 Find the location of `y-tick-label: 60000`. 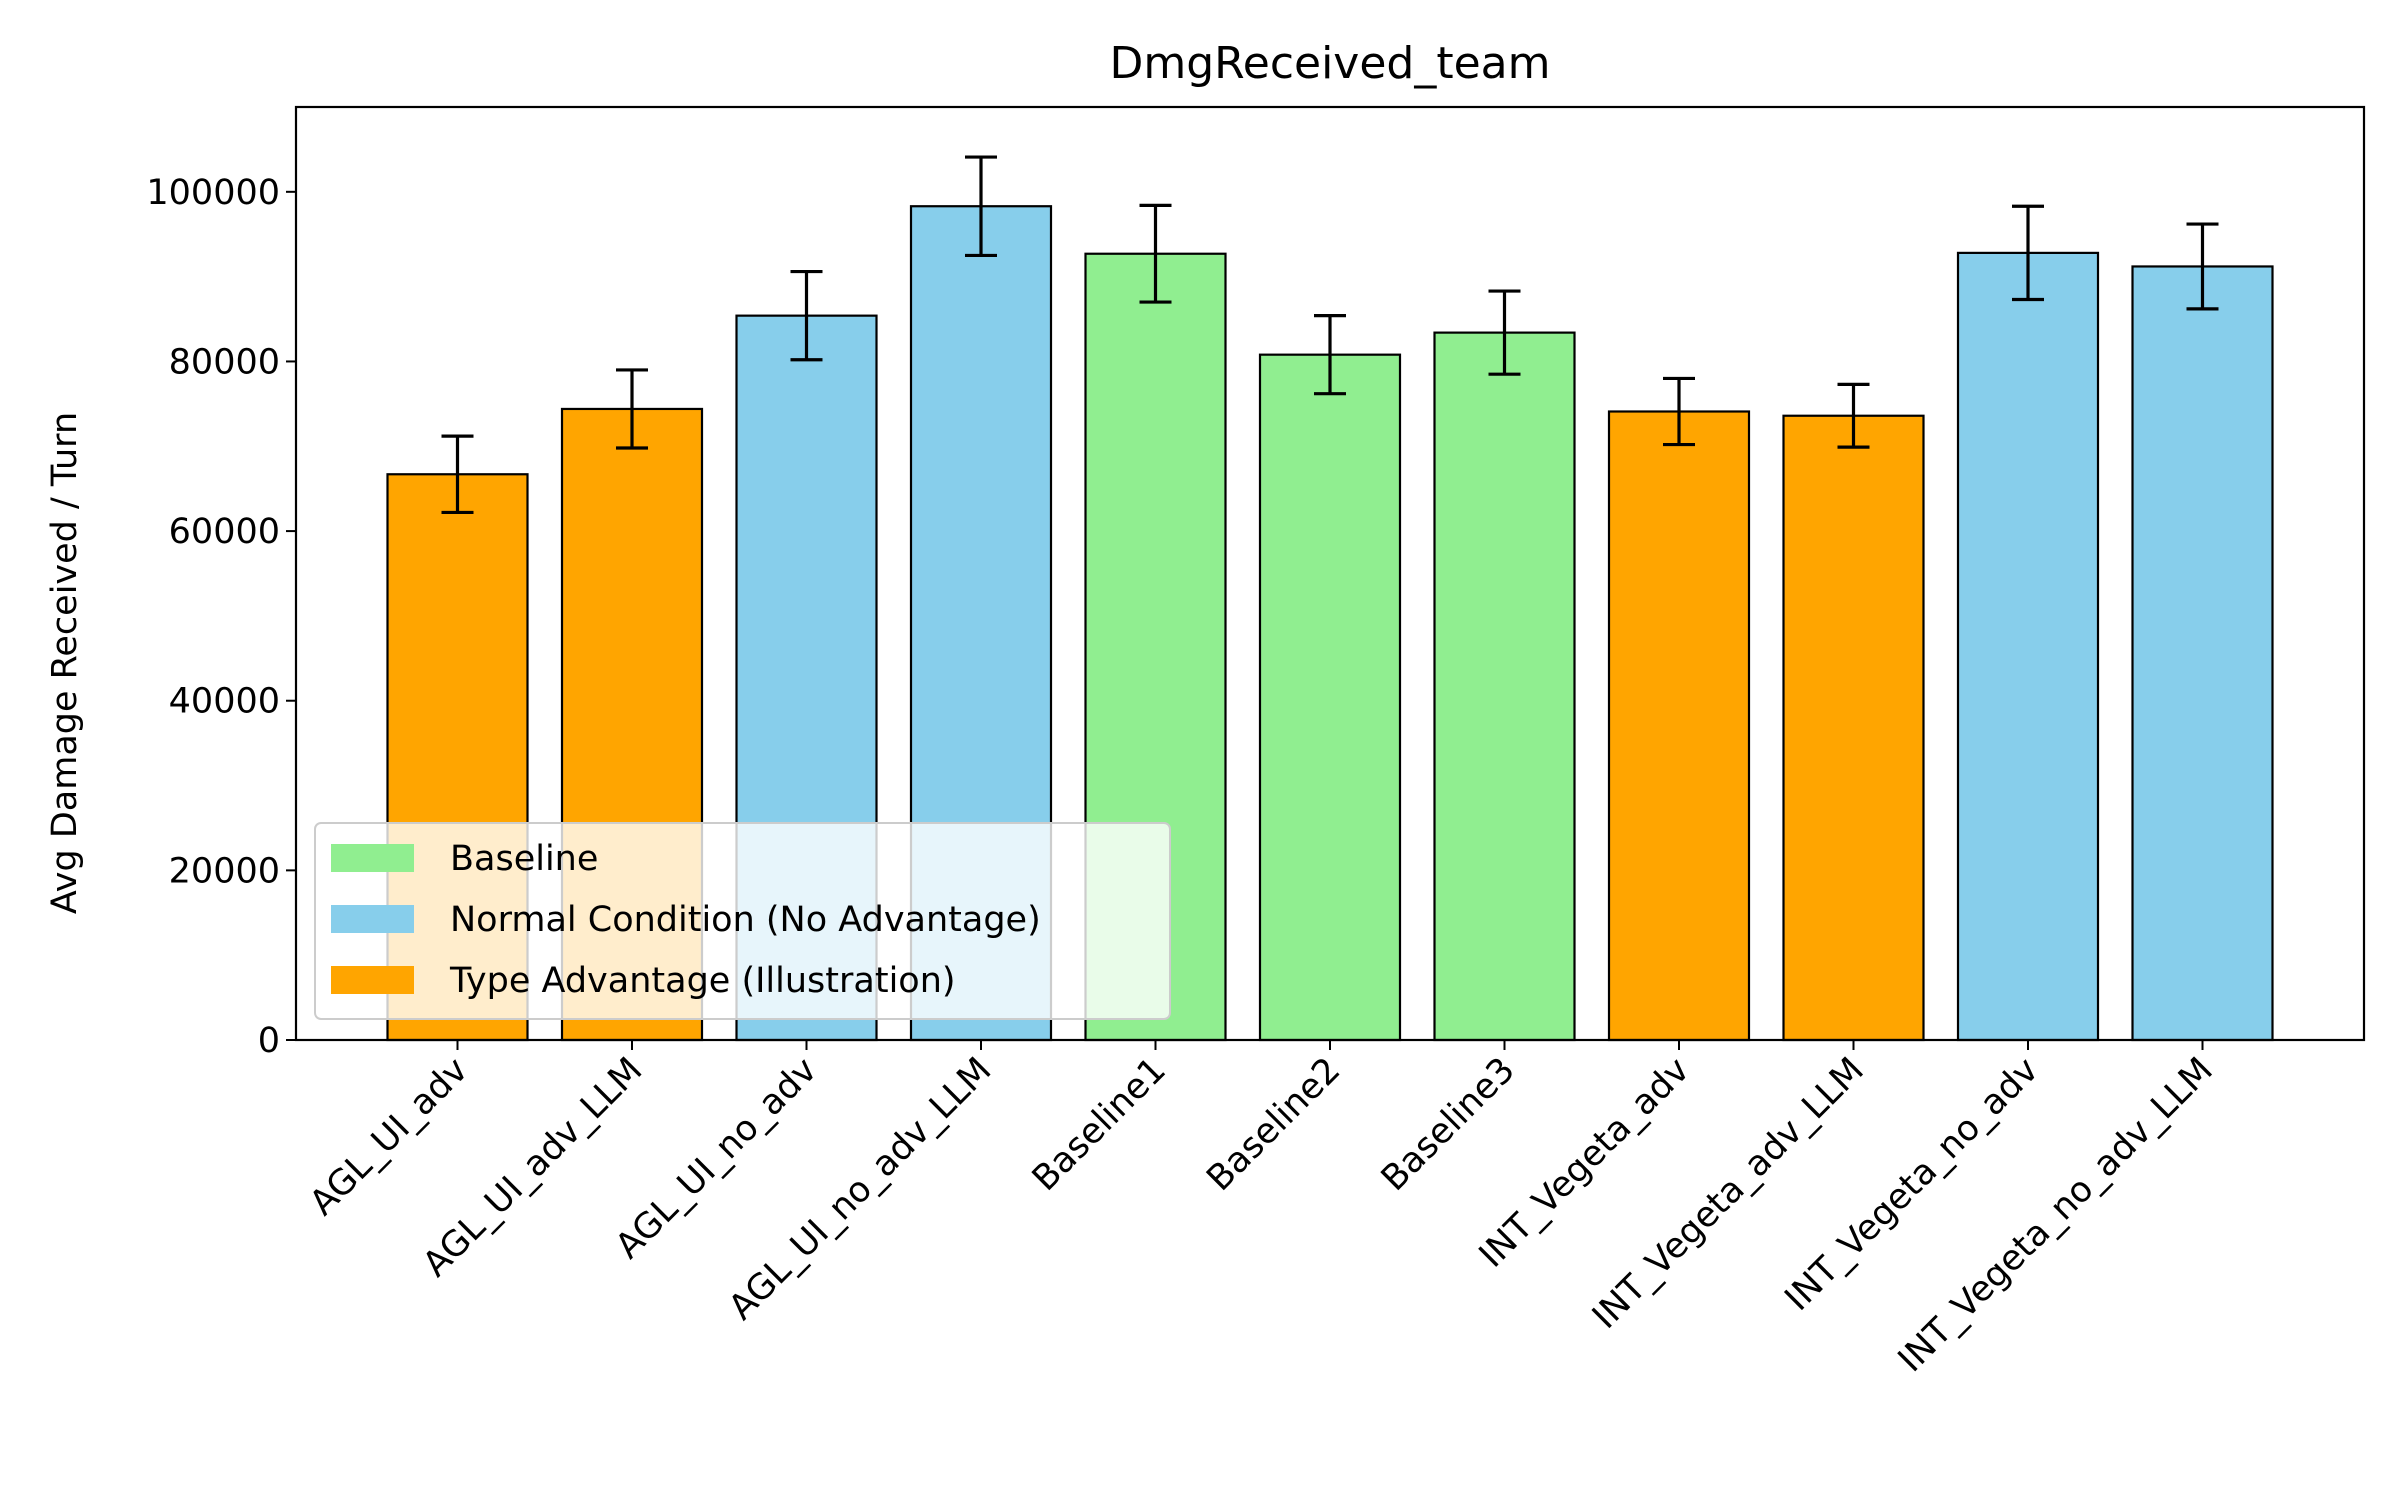

y-tick-label: 60000 is located at coordinates (224, 532).